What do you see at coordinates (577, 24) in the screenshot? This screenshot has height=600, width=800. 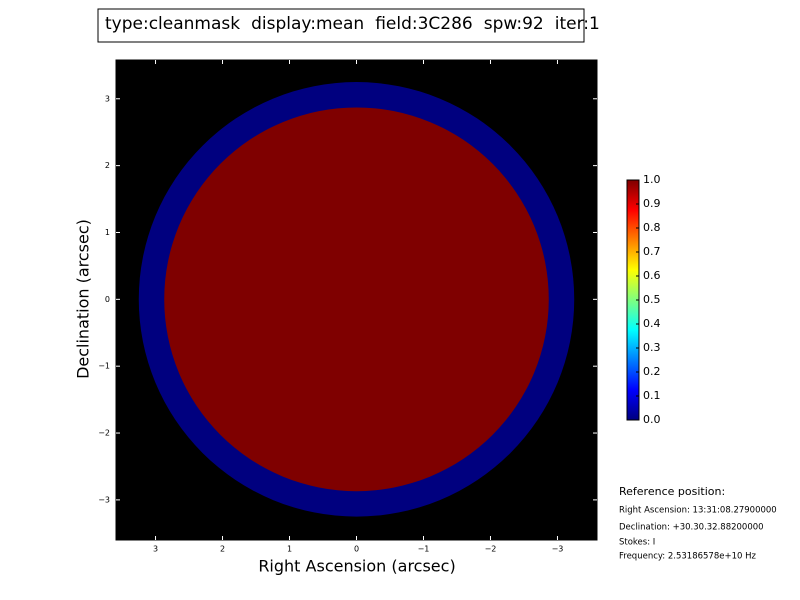 I see `title-part: iter:1` at bounding box center [577, 24].